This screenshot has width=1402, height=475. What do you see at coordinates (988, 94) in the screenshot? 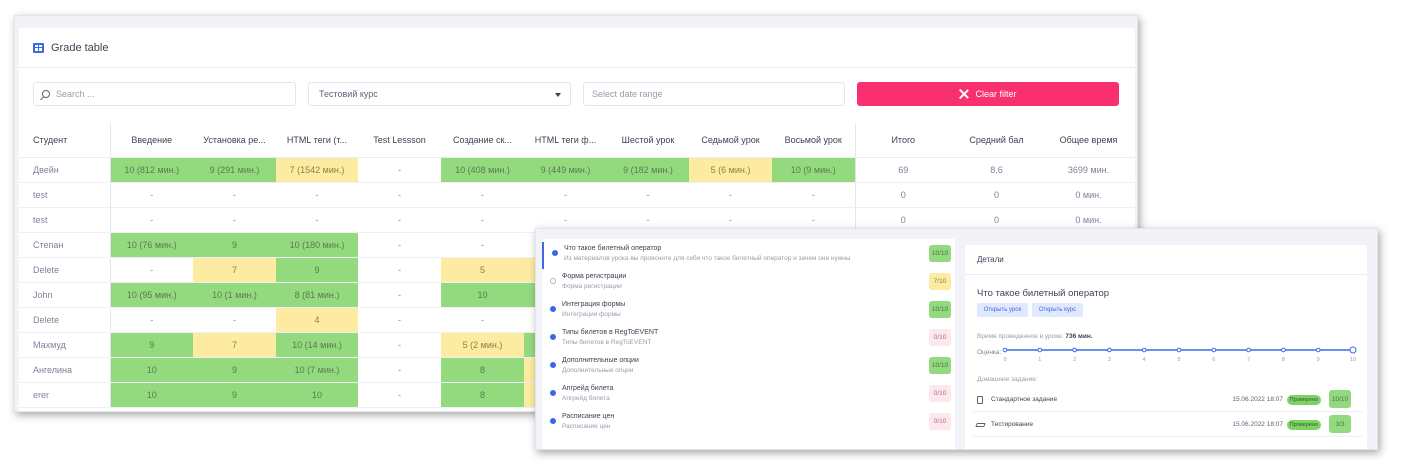
I see `clear-filter-button: Clear filter` at bounding box center [988, 94].